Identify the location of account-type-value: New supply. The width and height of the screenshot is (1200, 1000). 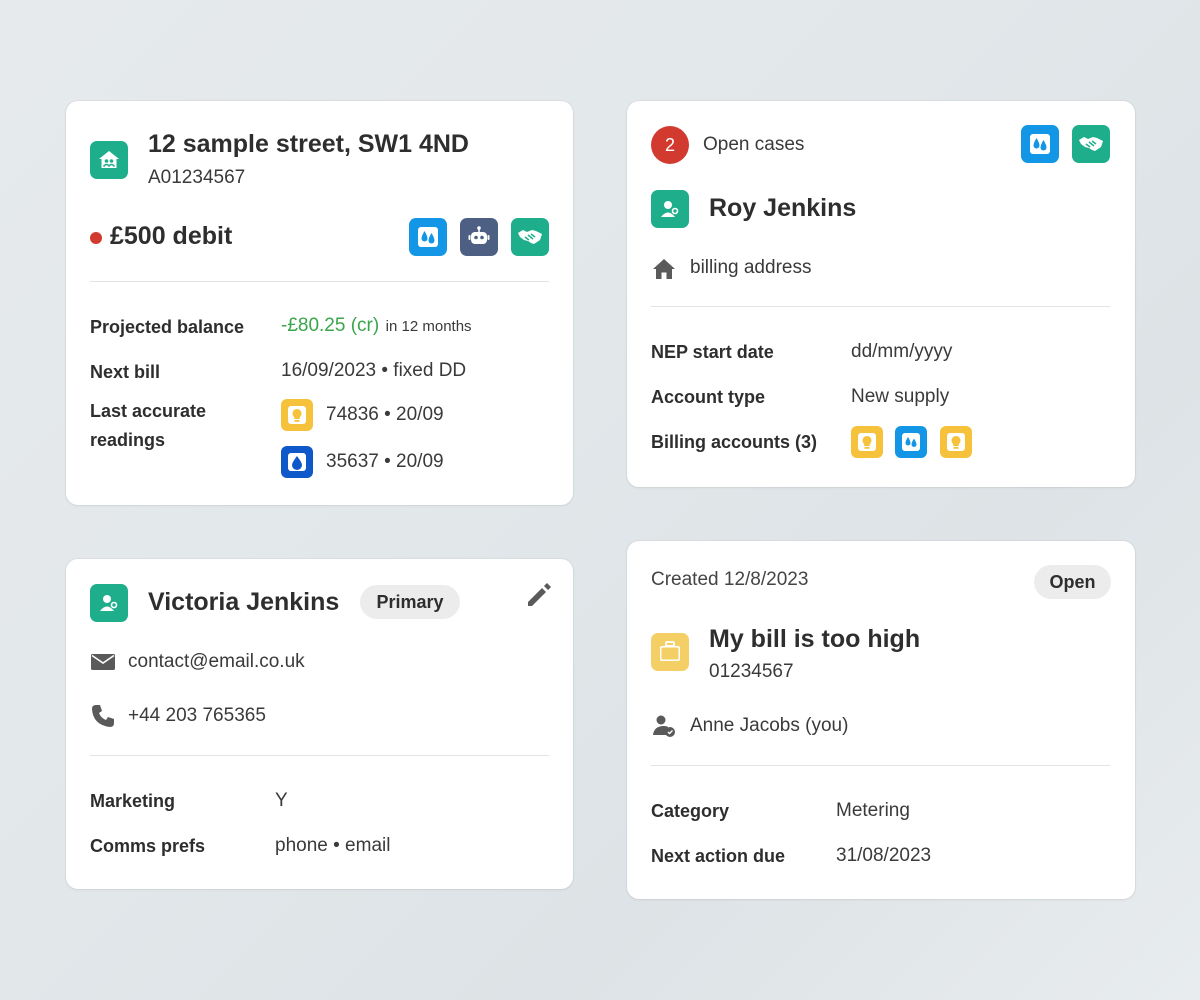
(900, 396).